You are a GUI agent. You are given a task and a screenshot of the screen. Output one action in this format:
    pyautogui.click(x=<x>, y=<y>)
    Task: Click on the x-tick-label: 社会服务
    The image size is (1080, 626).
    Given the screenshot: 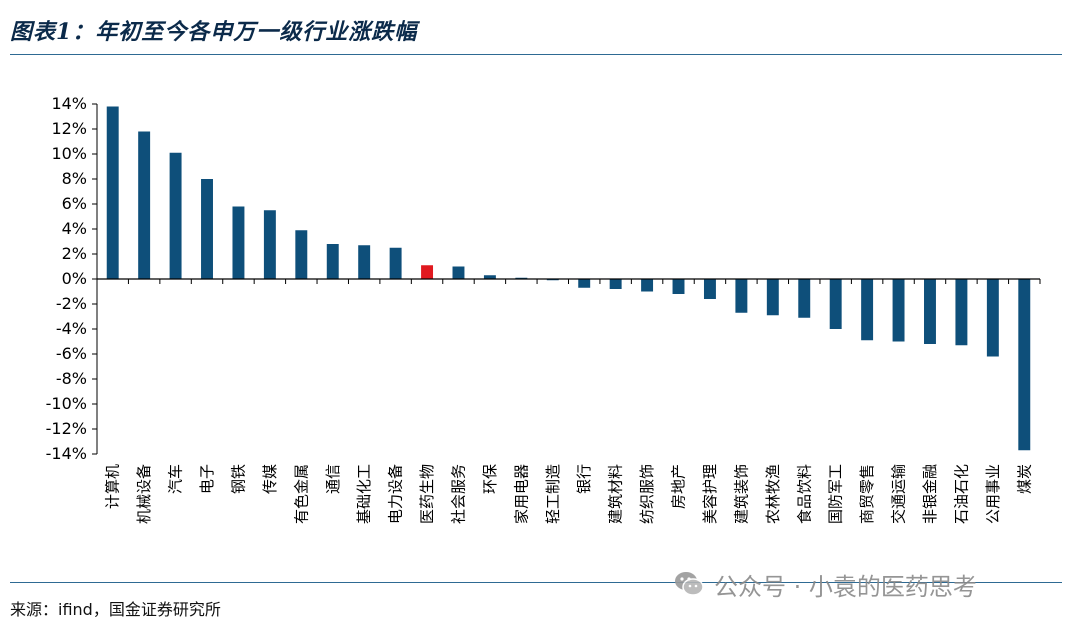 What is the action you would take?
    pyautogui.click(x=458, y=494)
    